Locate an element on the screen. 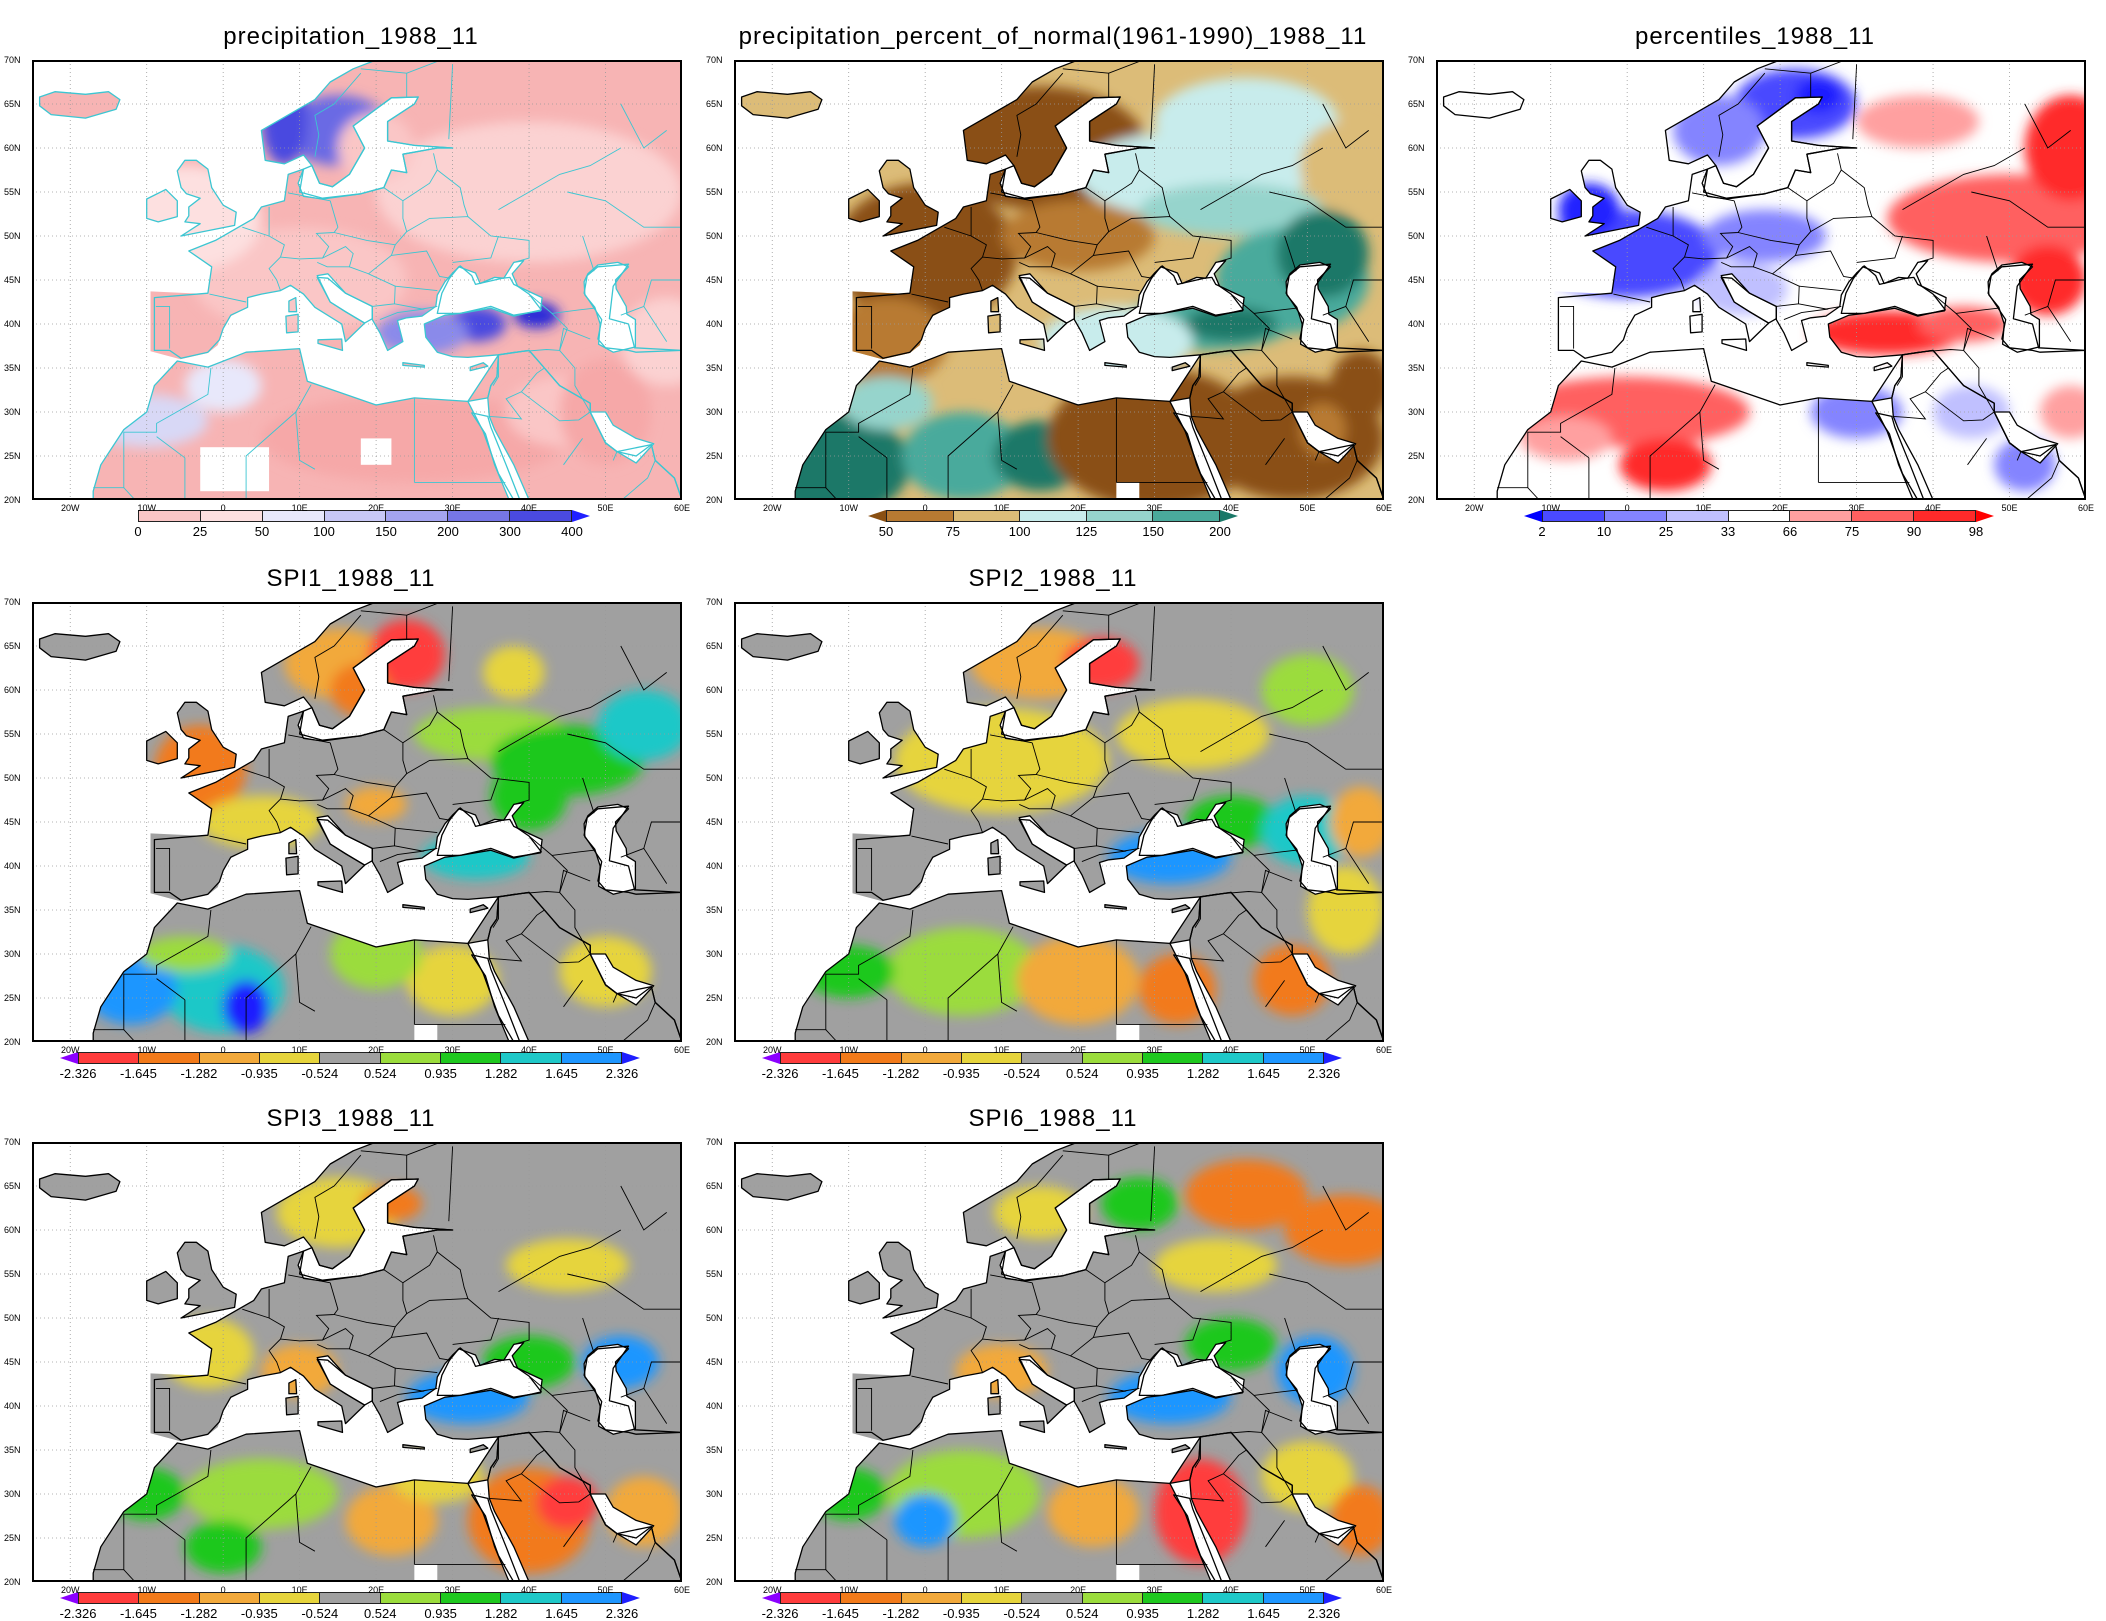 This screenshot has width=2106, height=1621. coastlines is located at coordinates (360, 280).